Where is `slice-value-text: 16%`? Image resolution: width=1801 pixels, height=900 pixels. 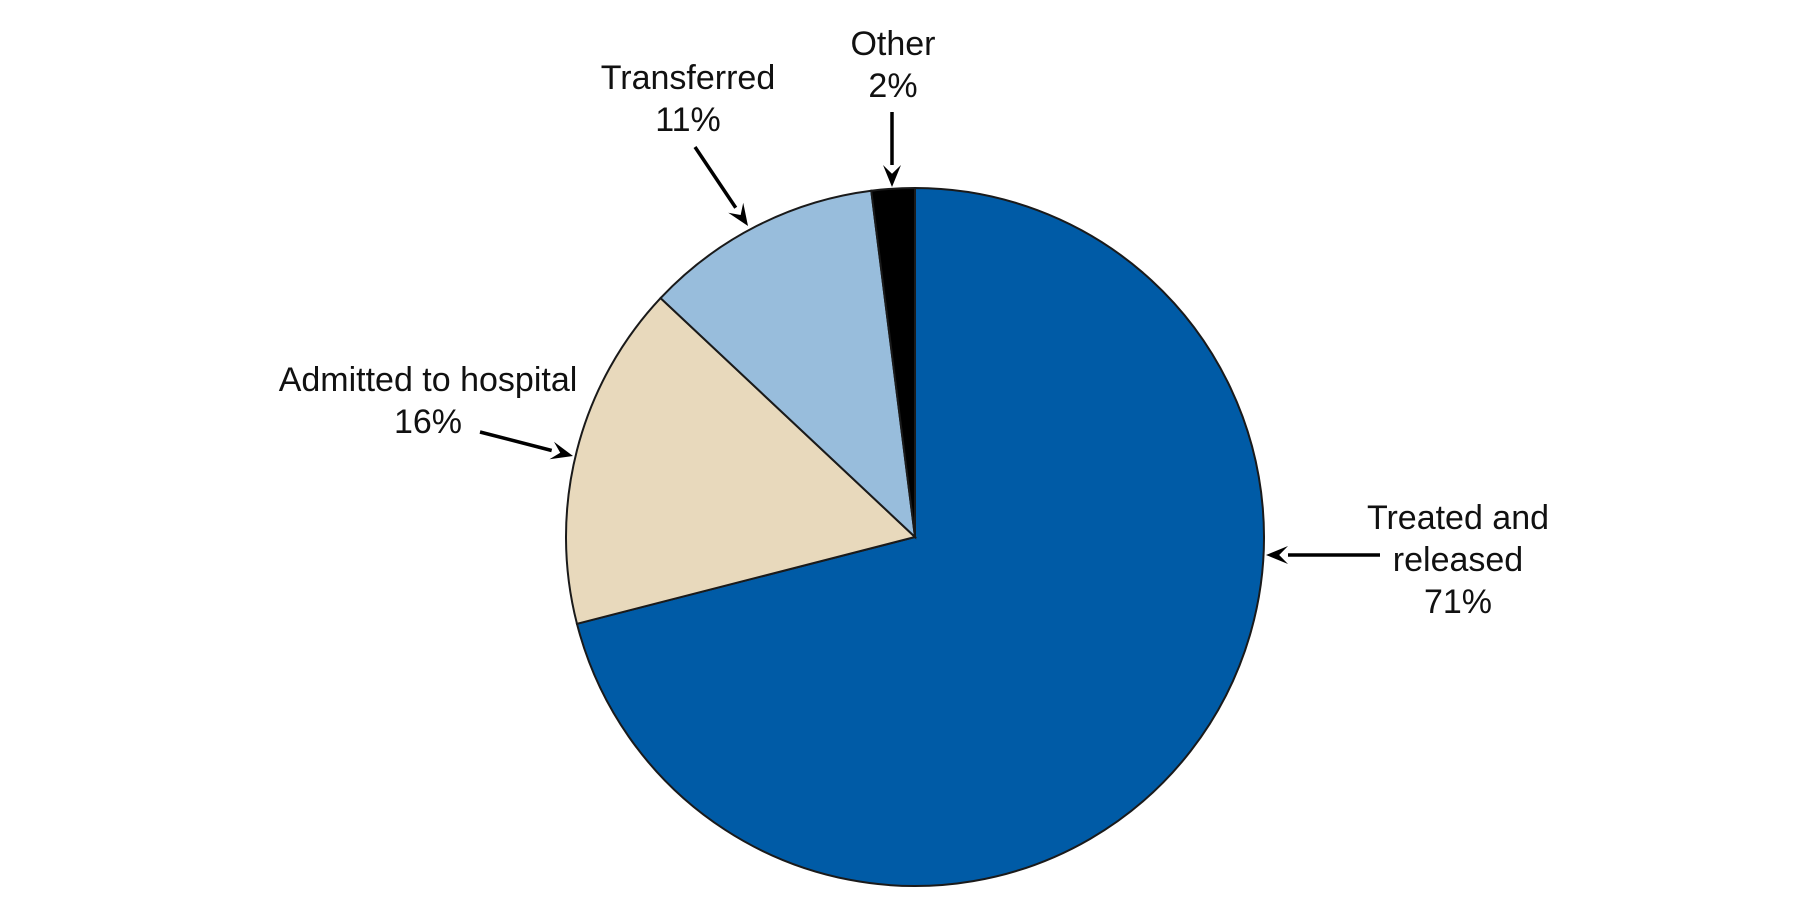
slice-value-text: 16% is located at coordinates (428, 422).